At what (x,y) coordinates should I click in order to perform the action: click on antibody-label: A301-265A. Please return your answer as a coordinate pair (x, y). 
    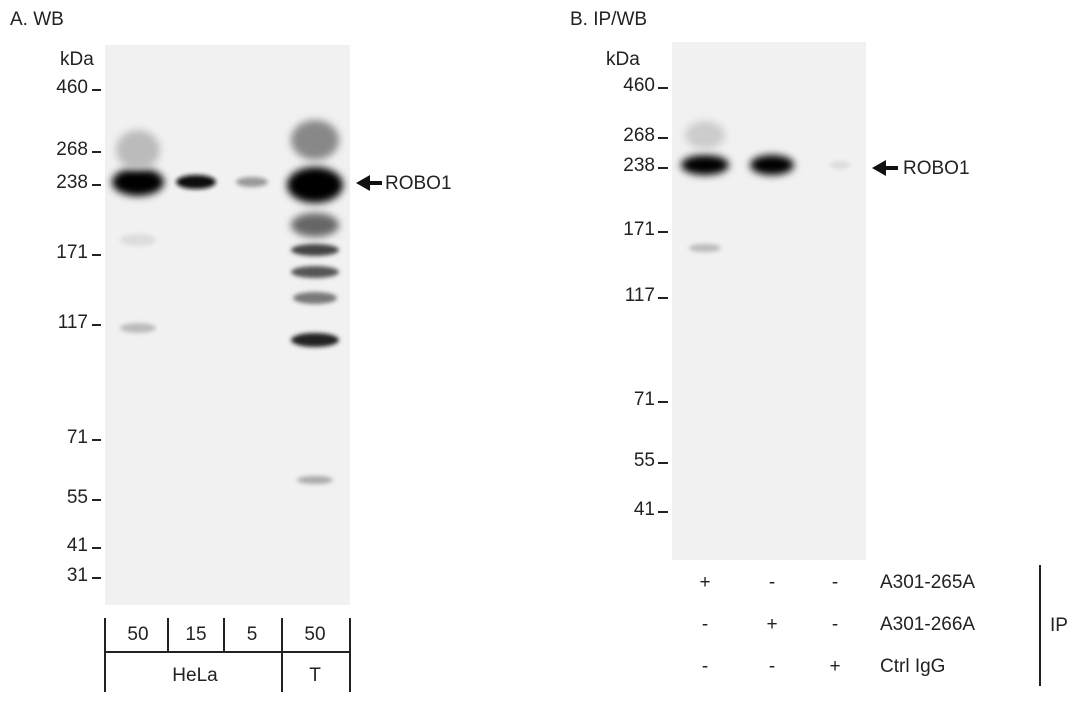
    Looking at the image, I should click on (927, 582).